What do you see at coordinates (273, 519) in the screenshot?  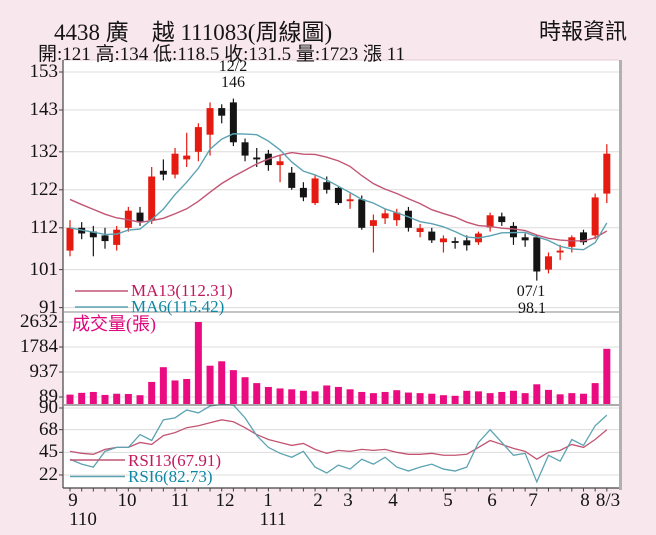 I see `year-label: 111` at bounding box center [273, 519].